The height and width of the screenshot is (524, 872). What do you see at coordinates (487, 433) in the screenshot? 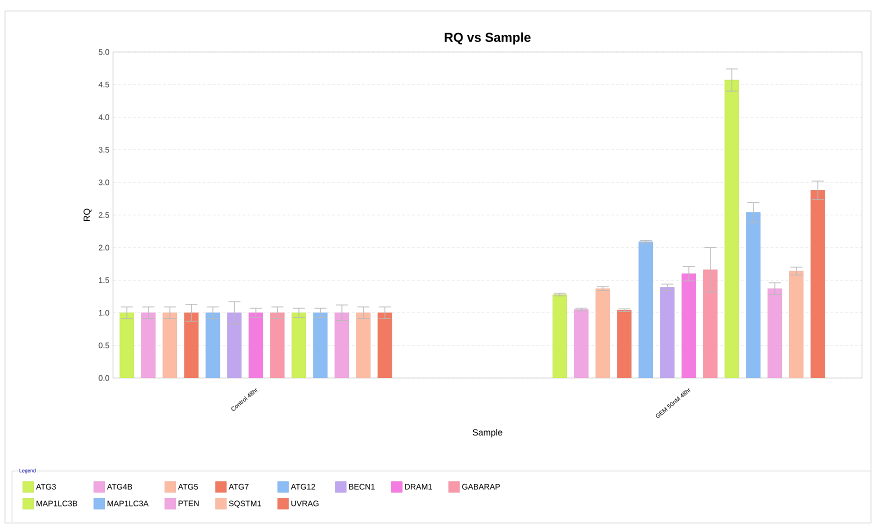
I see `x-axis-title: Sample` at bounding box center [487, 433].